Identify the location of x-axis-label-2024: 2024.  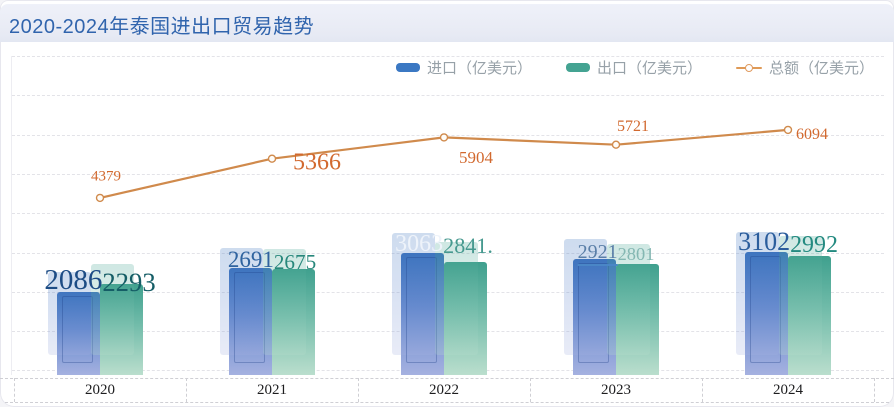
(788, 390).